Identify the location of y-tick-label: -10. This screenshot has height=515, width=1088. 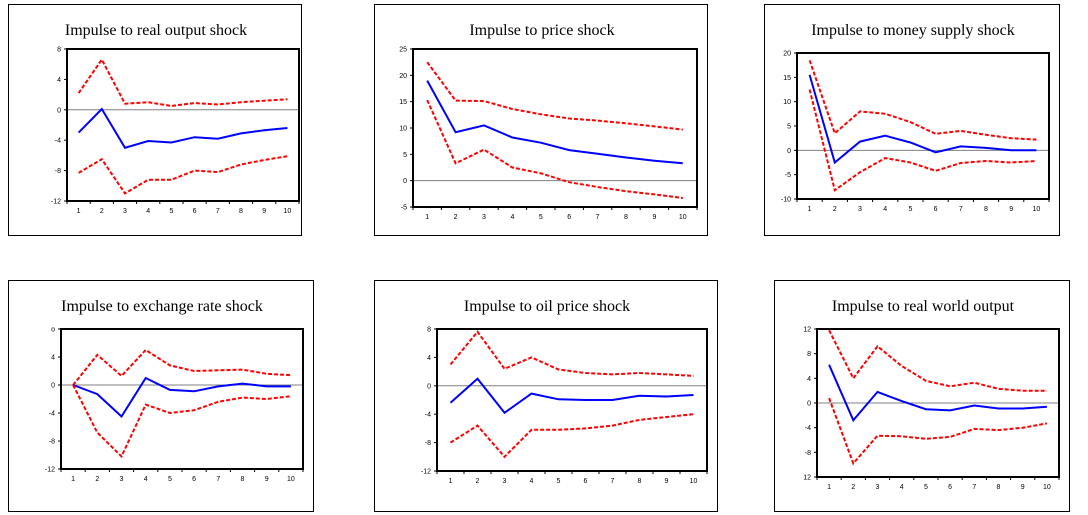
(786, 200).